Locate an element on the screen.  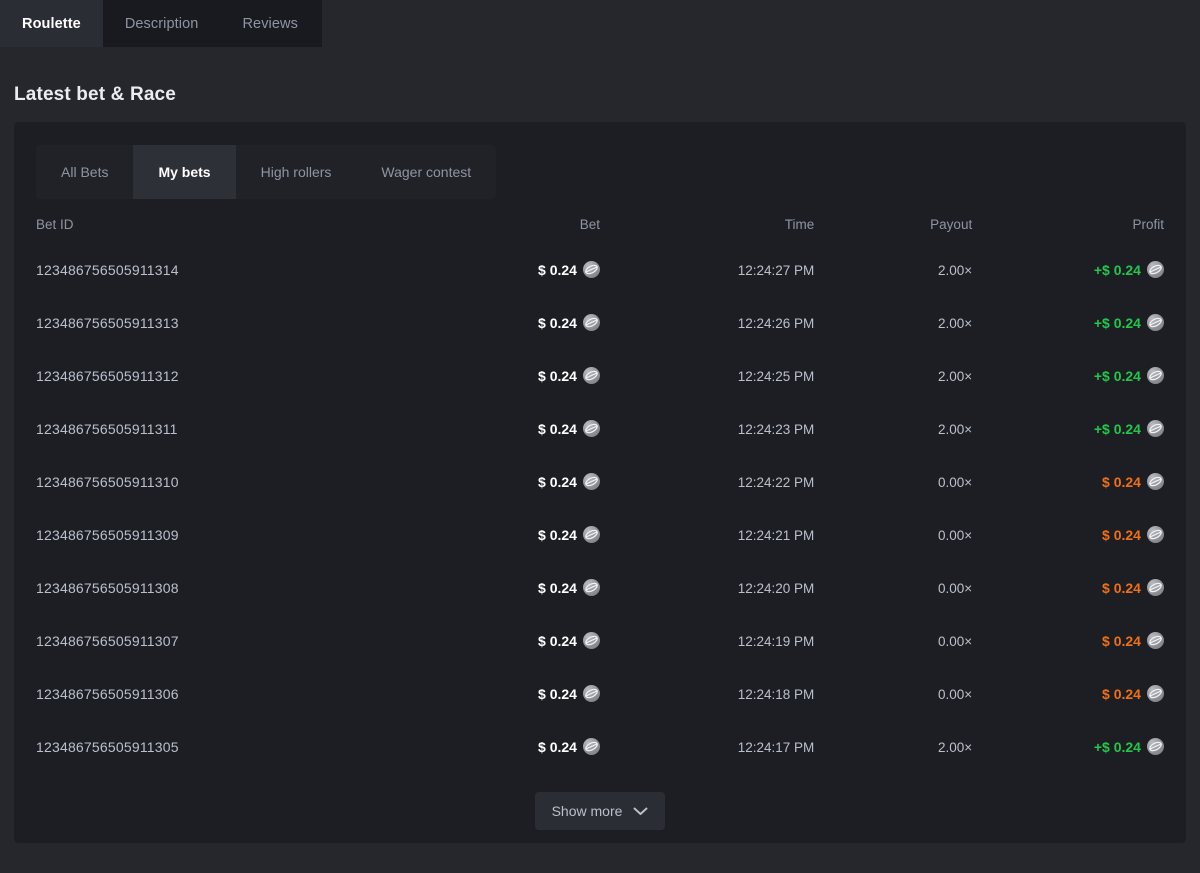
cell-time: 12:24:19 PM is located at coordinates (776, 641).